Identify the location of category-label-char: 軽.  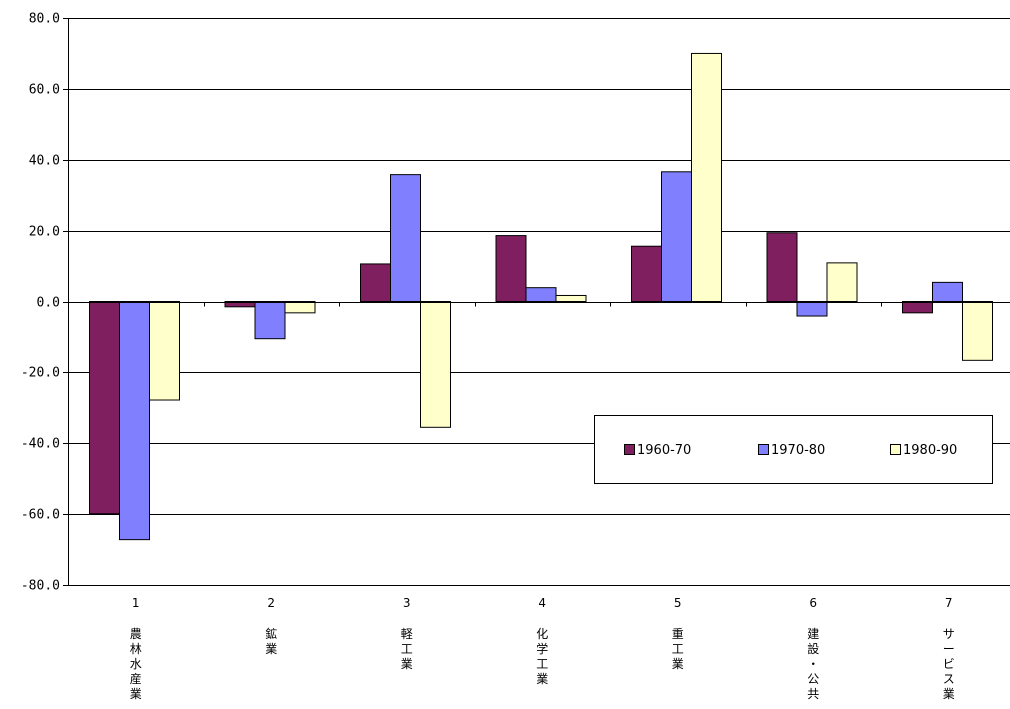
(407, 634).